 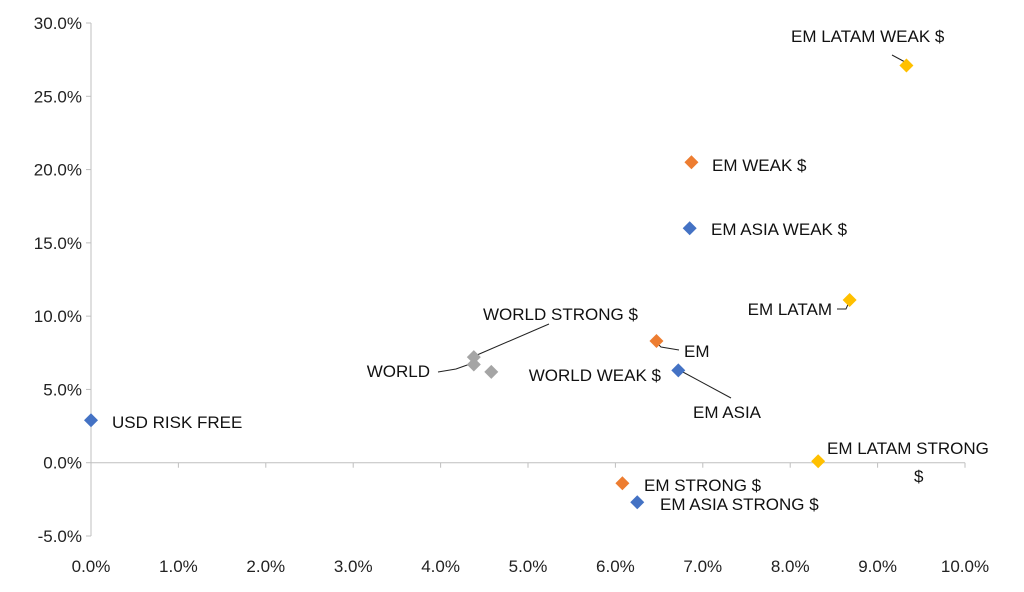 What do you see at coordinates (908, 462) in the screenshot?
I see `data-point-label: EM LATAM STRONG $` at bounding box center [908, 462].